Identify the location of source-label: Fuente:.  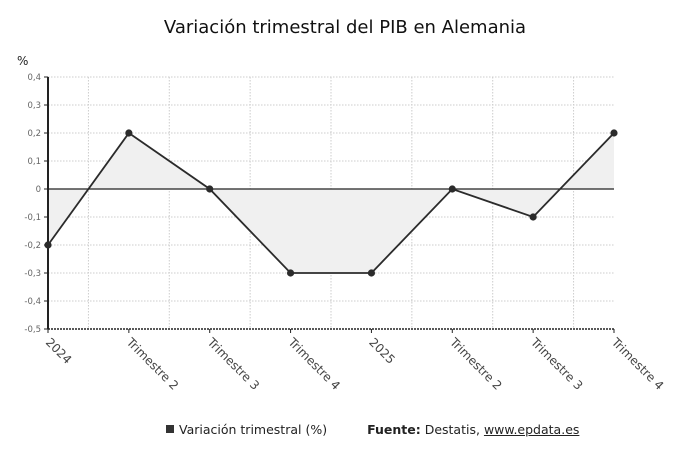
(394, 429).